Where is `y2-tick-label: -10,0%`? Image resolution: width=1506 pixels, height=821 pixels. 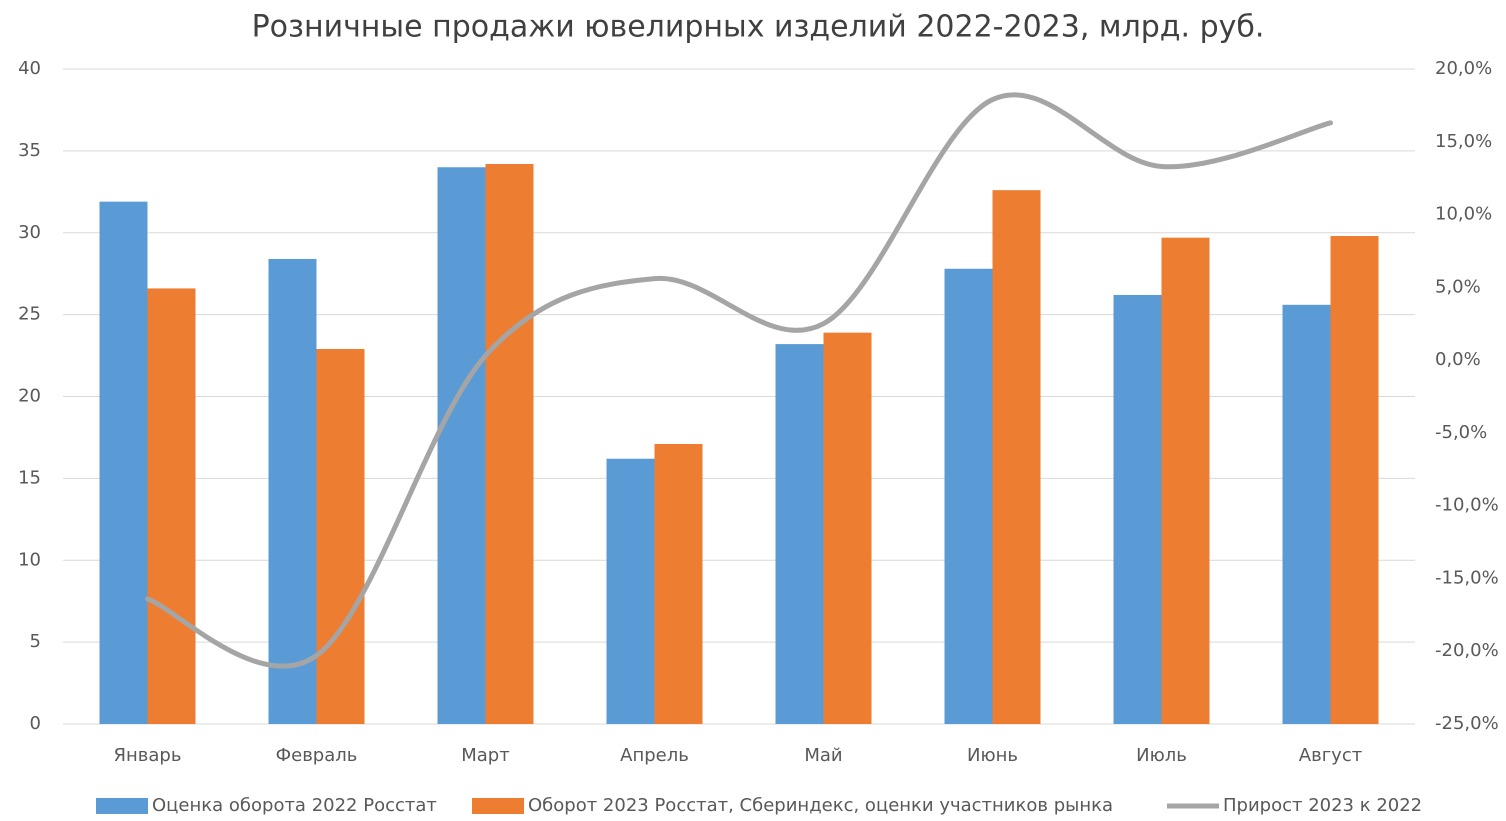
y2-tick-label: -10,0% is located at coordinates (1467, 505).